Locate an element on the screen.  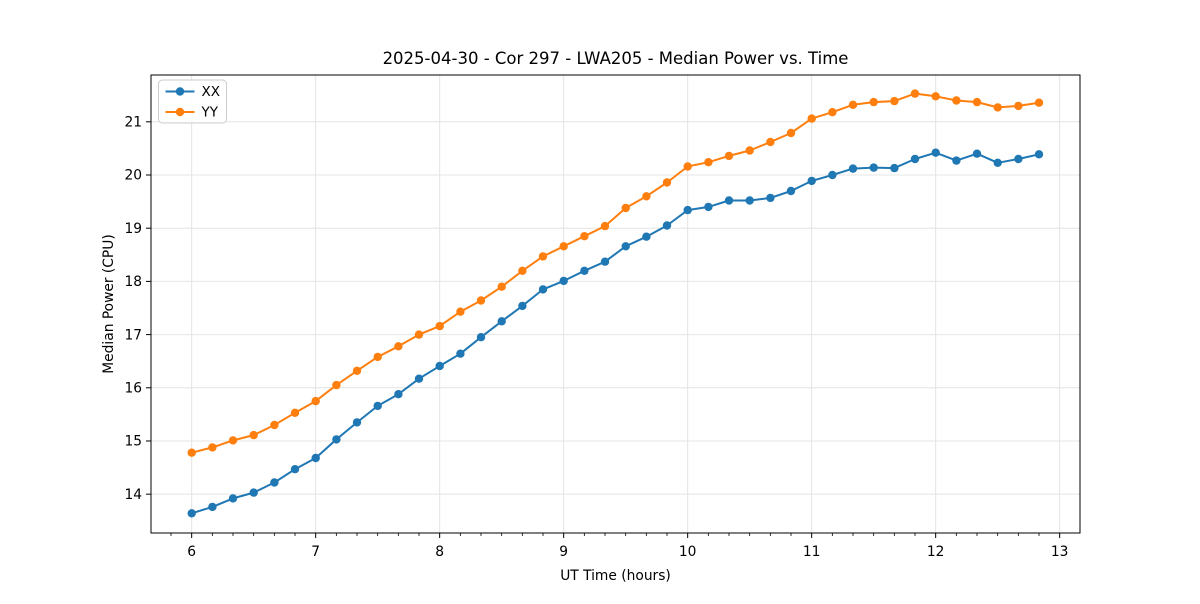
y-tick-label: 15 is located at coordinates (133, 442).